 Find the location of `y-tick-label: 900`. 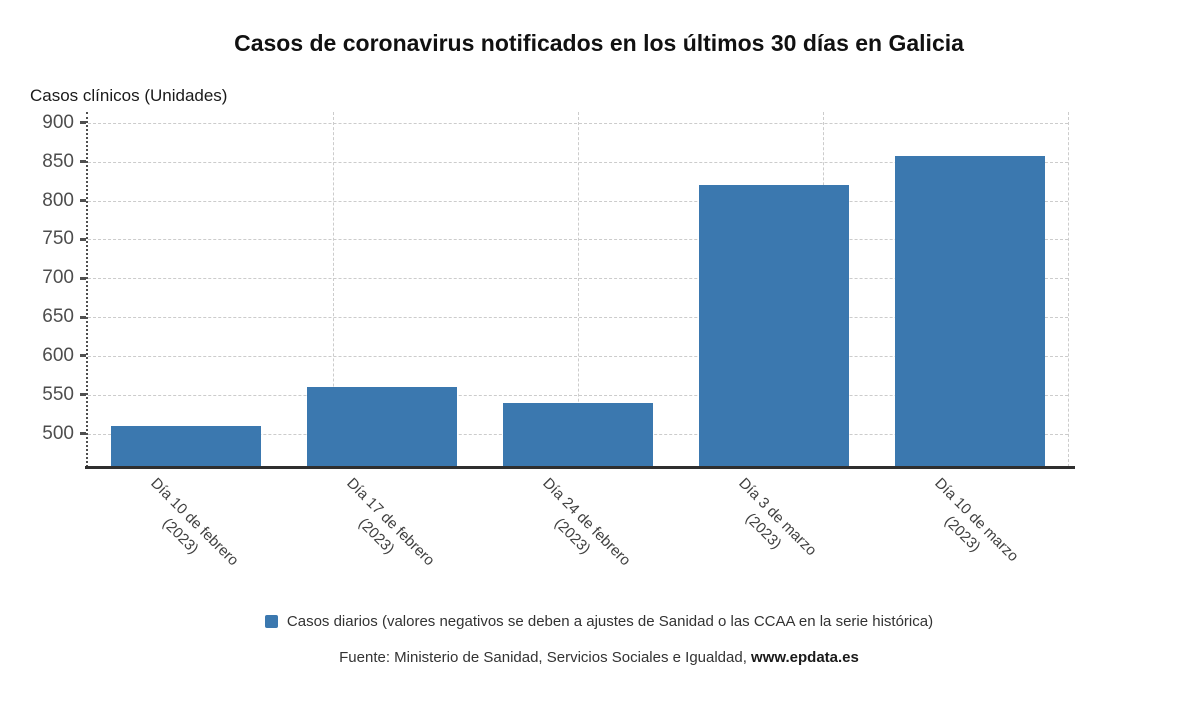

y-tick-label: 900 is located at coordinates (58, 122).